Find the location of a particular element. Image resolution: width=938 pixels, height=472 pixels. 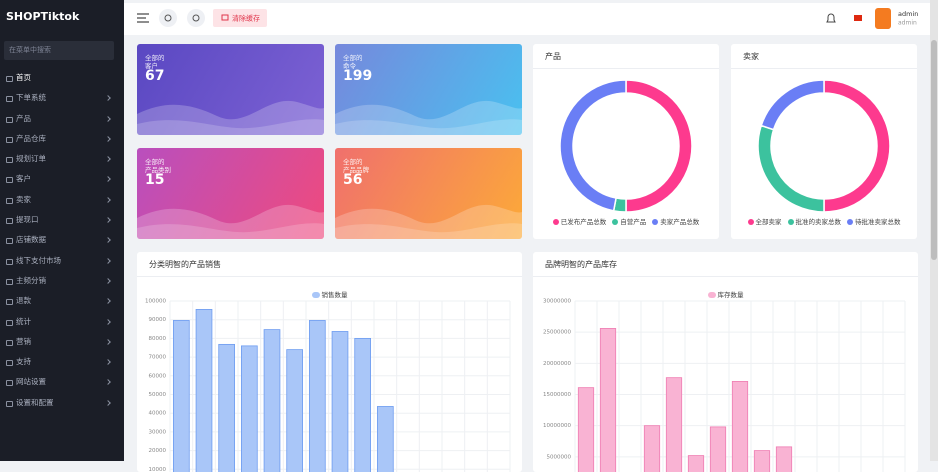

cache-icon is located at coordinates (225, 17).